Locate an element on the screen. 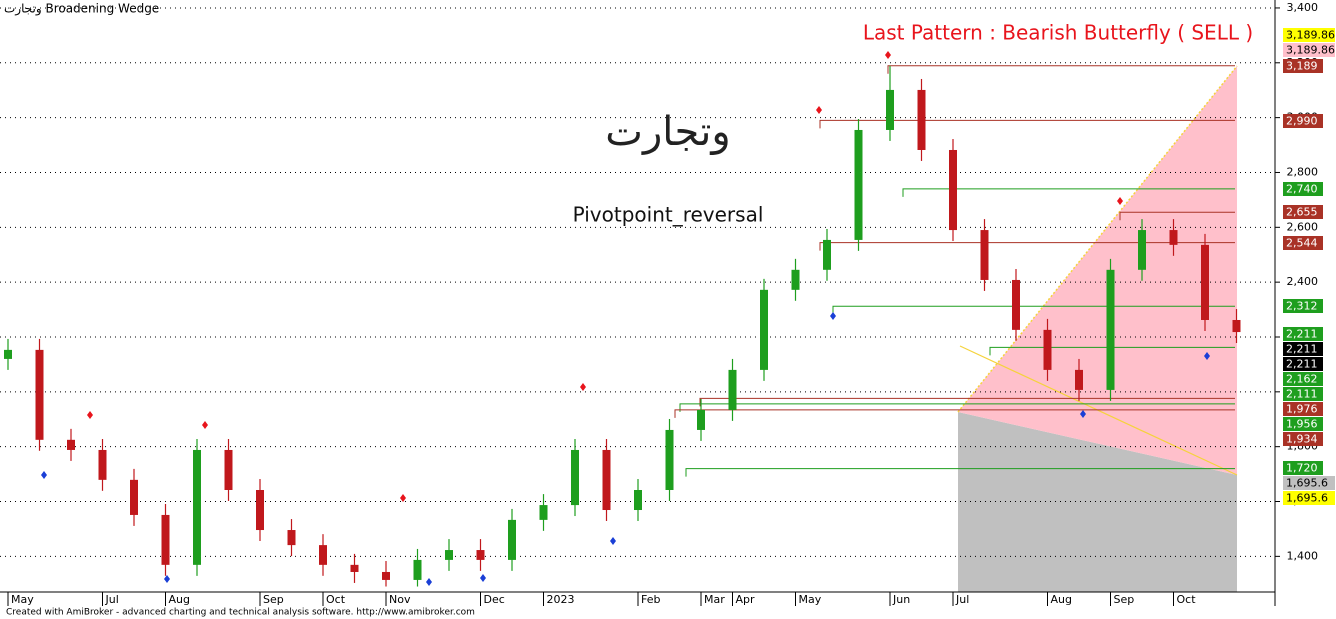 The height and width of the screenshot is (619, 1336). price-label: 2,111 is located at coordinates (1302, 394).